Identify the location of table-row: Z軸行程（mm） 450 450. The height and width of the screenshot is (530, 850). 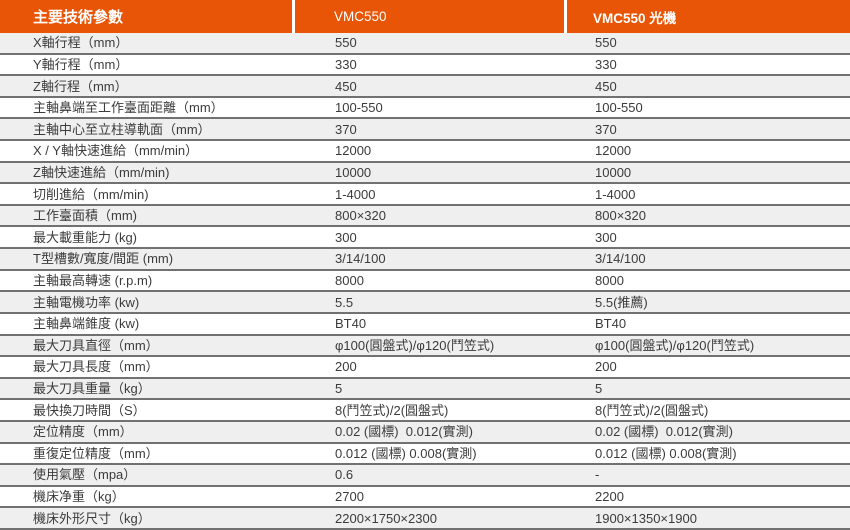
(425, 87).